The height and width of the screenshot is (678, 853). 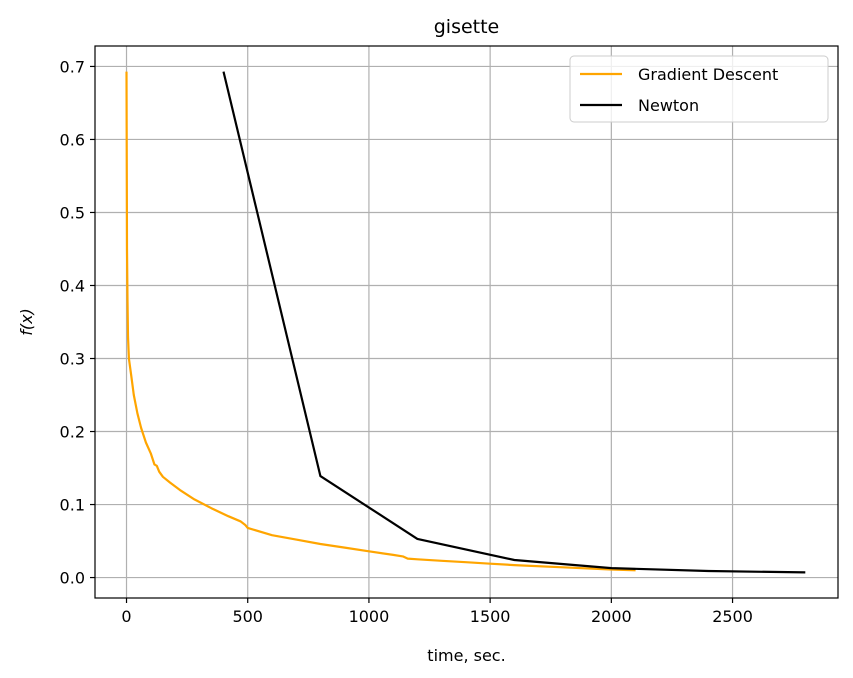 What do you see at coordinates (467, 27) in the screenshot?
I see `chart-title: gisette` at bounding box center [467, 27].